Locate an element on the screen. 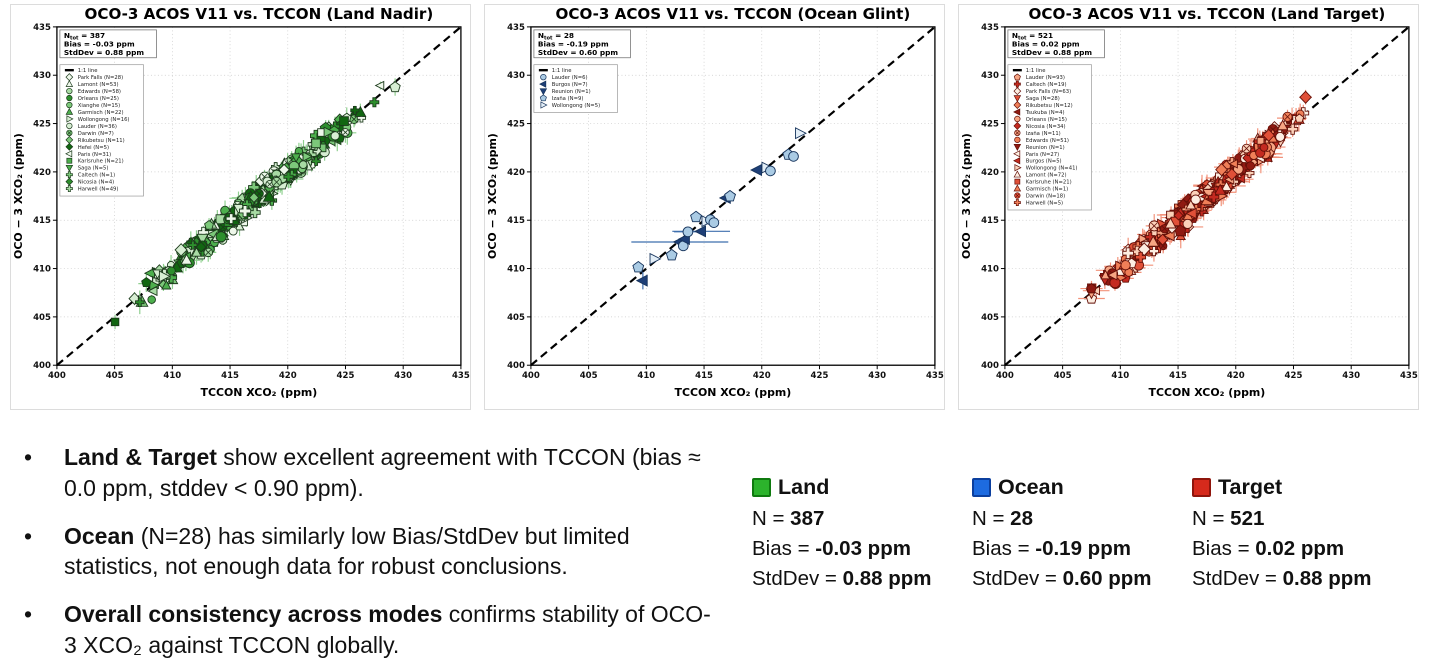 The width and height of the screenshot is (1430, 662). legend-entry-label: Orleans (N=15) is located at coordinates (1046, 120).